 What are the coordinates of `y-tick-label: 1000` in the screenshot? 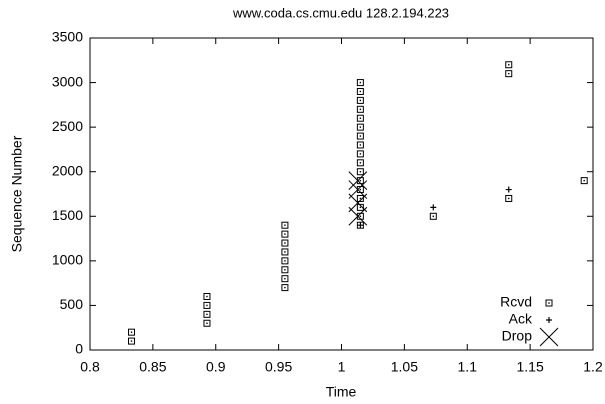 It's located at (67, 260).